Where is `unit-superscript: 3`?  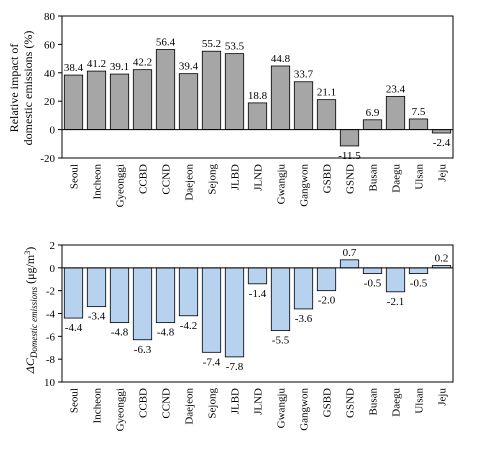 unit-superscript: 3 is located at coordinates (27, 253).